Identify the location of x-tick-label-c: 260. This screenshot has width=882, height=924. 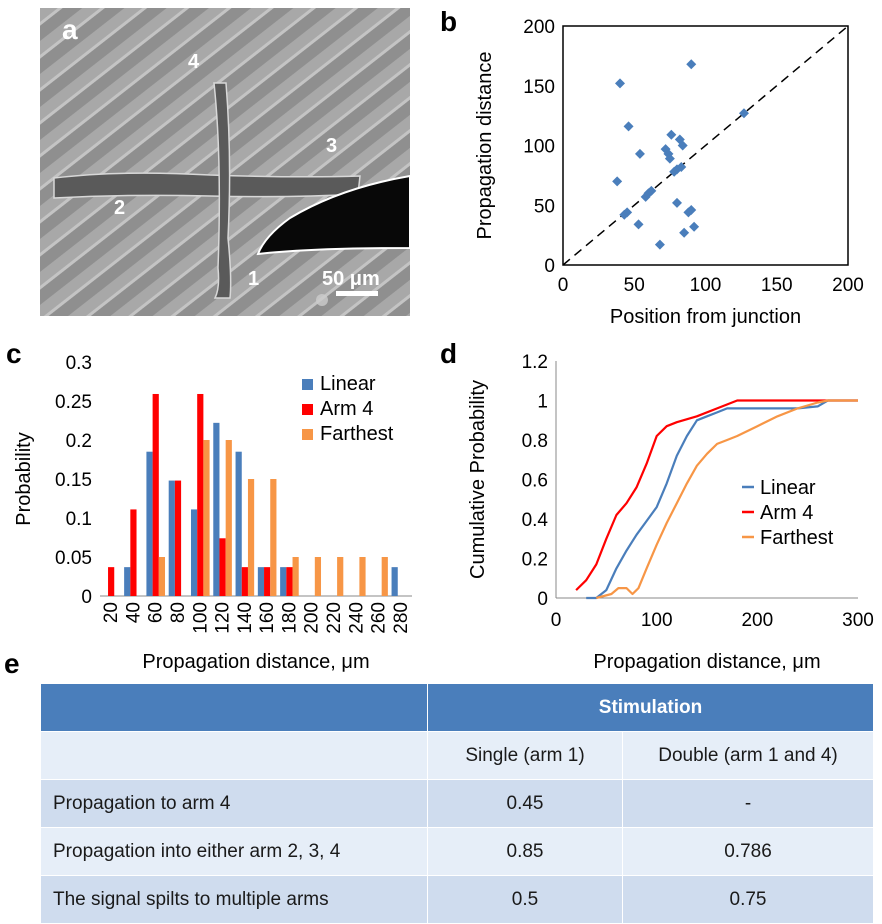
(379, 618).